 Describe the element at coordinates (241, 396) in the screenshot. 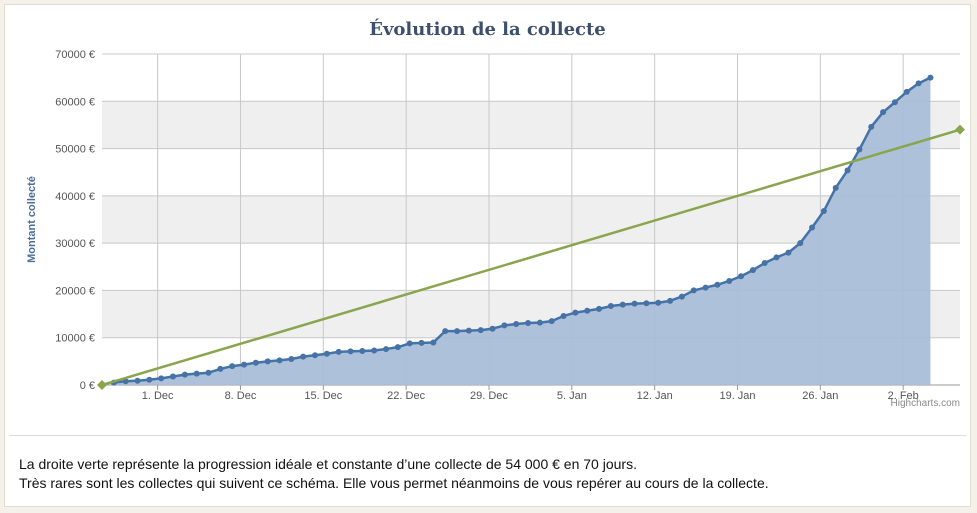

I see `x-tick-label: 8. Dec` at that location.